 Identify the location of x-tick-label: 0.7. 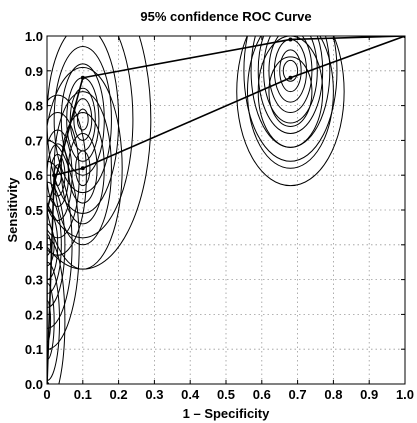
(298, 394).